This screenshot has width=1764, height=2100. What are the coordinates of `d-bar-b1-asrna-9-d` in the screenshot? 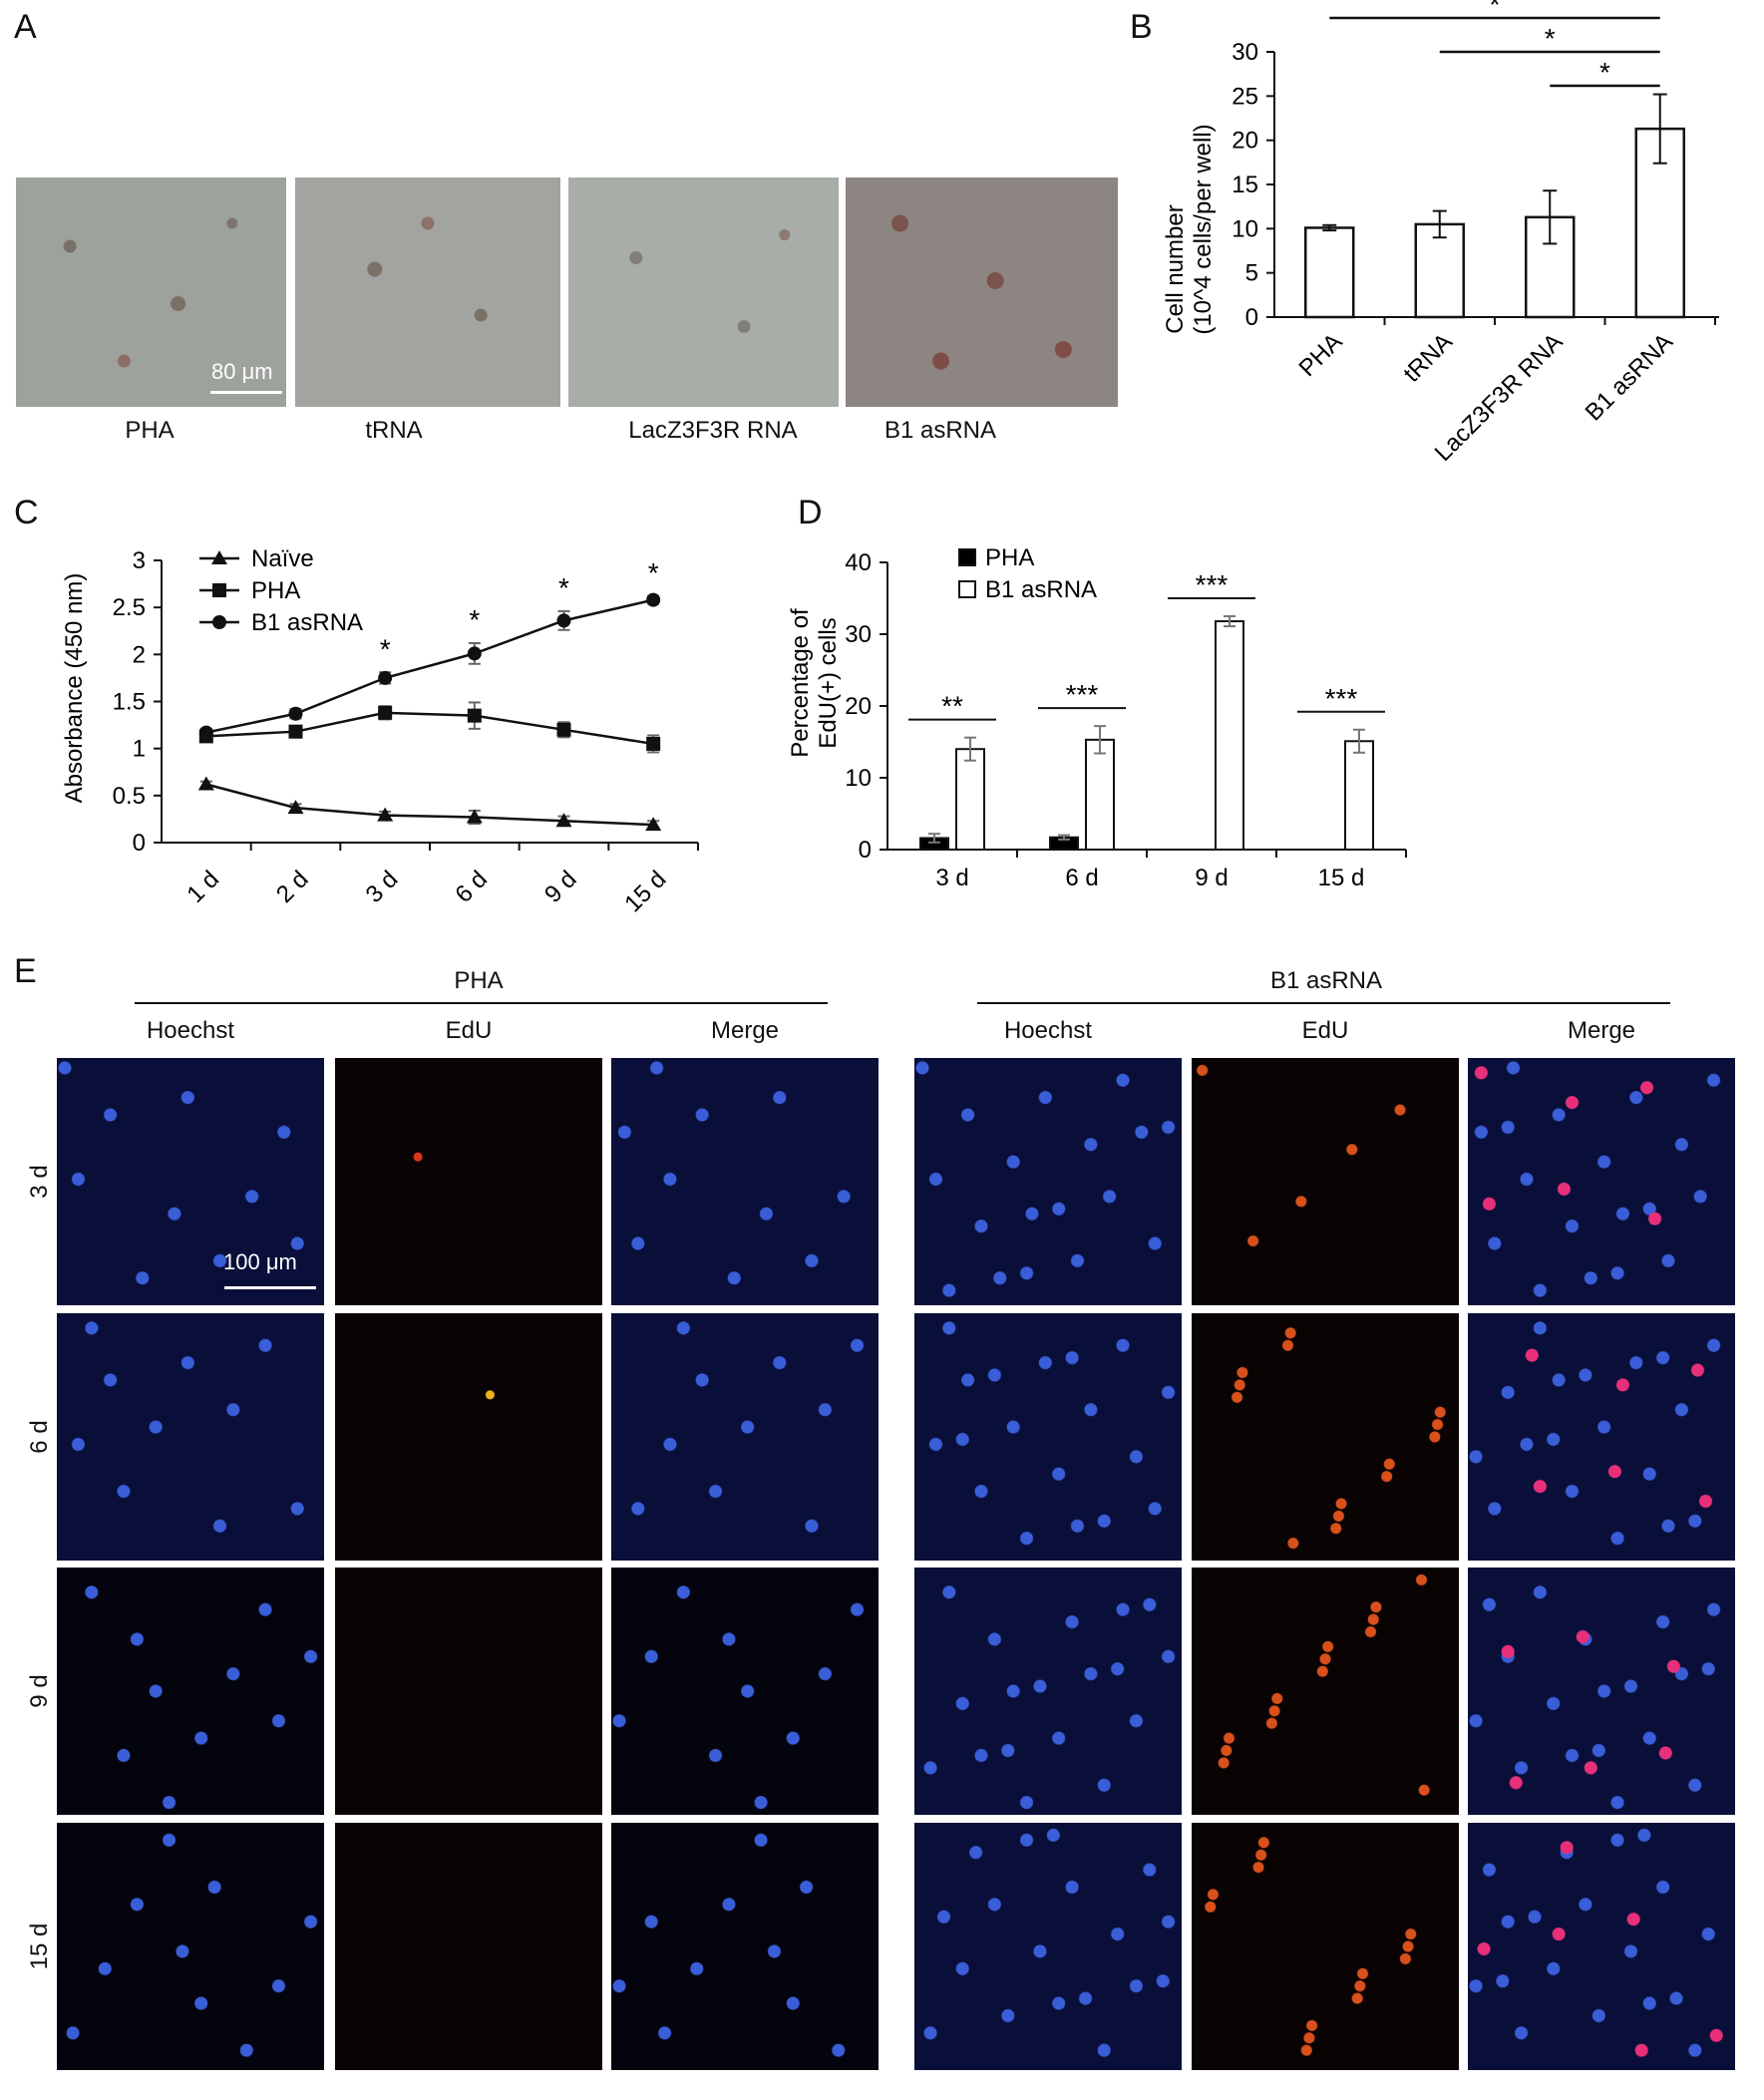 It's located at (1229, 736).